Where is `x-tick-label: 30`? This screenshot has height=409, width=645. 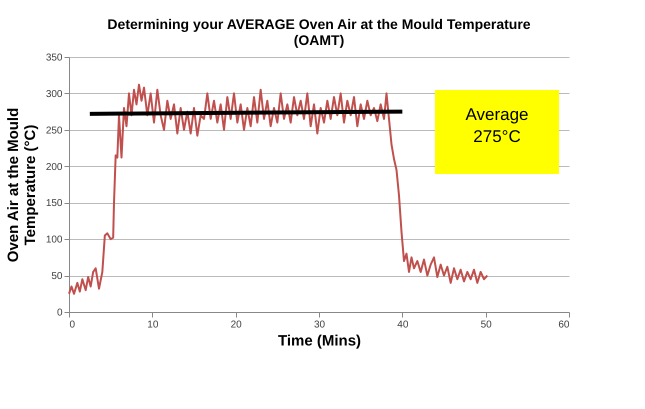 x-tick-label: 30 is located at coordinates (320, 325).